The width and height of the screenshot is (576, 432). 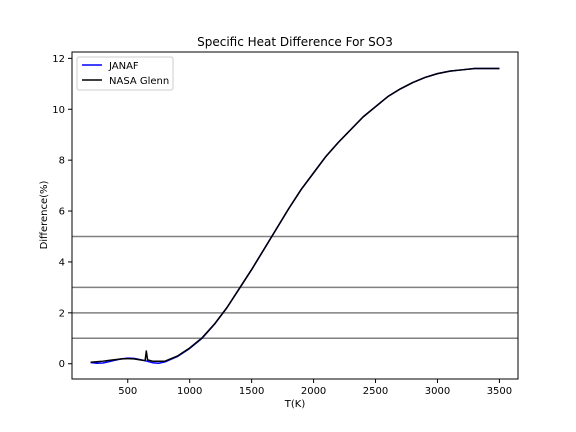 I want to click on x-axis: 500 1000 1500 2000 2500 3000 3500, so click(x=315, y=388).